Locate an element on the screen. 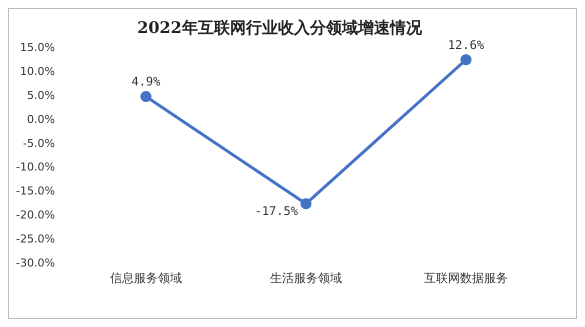 Image resolution: width=585 pixels, height=327 pixels. x-tick-label: 生活服务领域 is located at coordinates (306, 277).